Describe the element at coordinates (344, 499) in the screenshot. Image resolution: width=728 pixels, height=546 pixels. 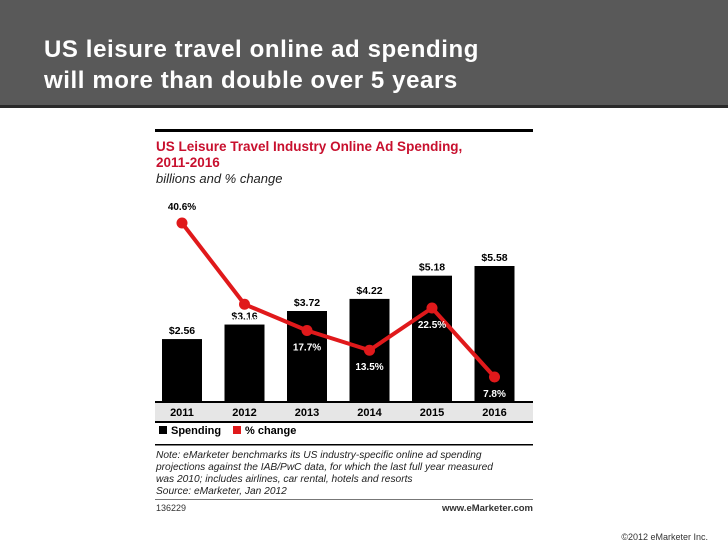
I see `footer-rule` at that location.